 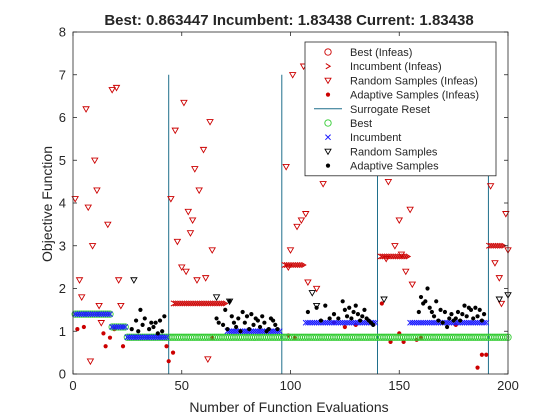 I want to click on legend-label: Best, so click(x=361, y=124).